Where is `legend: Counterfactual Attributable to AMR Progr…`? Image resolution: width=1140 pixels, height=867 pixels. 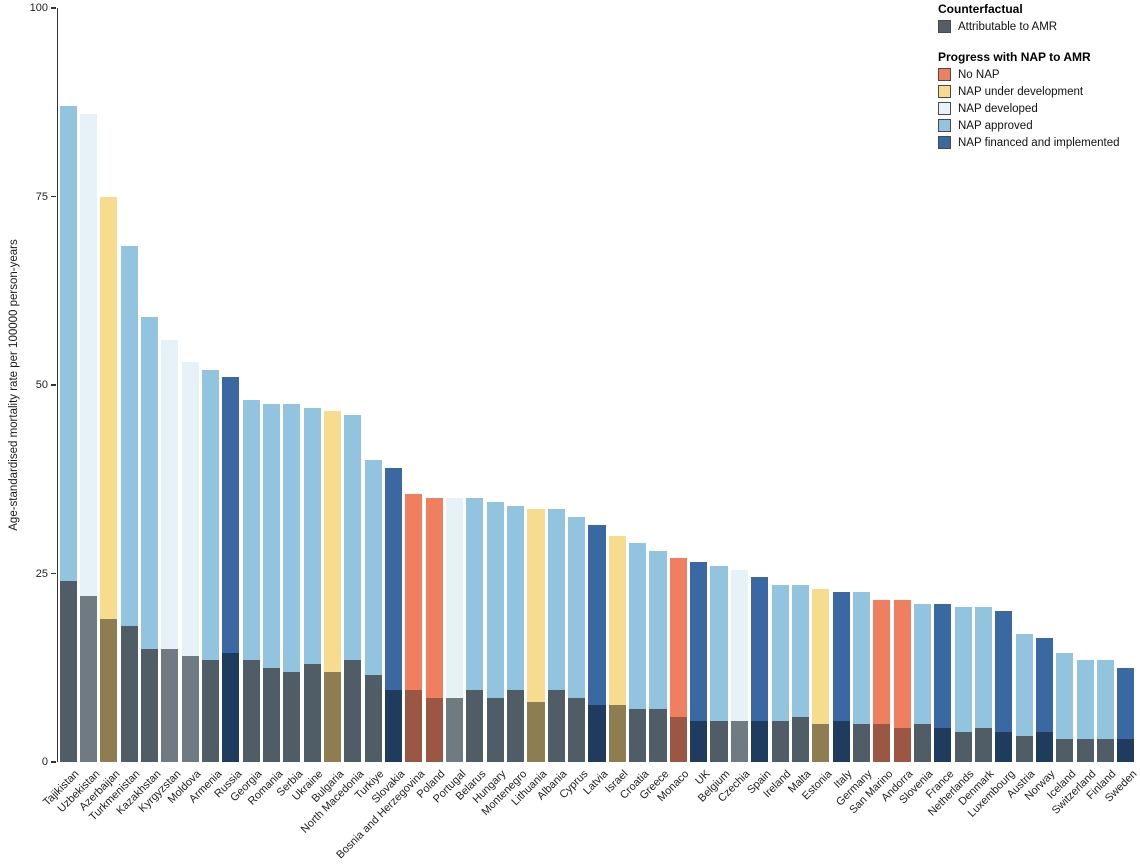 legend: Counterfactual Attributable to AMR Progr… is located at coordinates (1029, 77).